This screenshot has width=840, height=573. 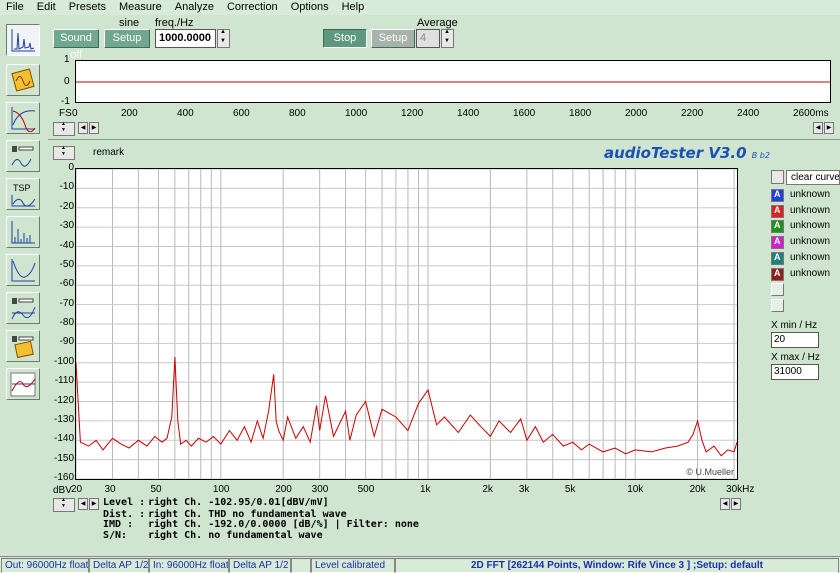 What do you see at coordinates (66, 303) in the screenshot?
I see `fft-y-tick: -70` at bounding box center [66, 303].